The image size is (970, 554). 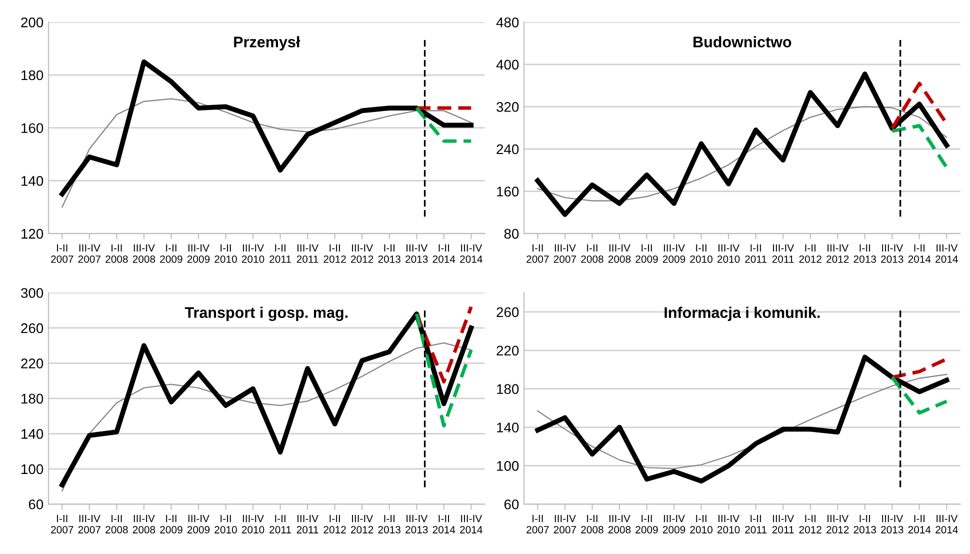 What do you see at coordinates (33, 233) in the screenshot?
I see `y-tick-label: 120` at bounding box center [33, 233].